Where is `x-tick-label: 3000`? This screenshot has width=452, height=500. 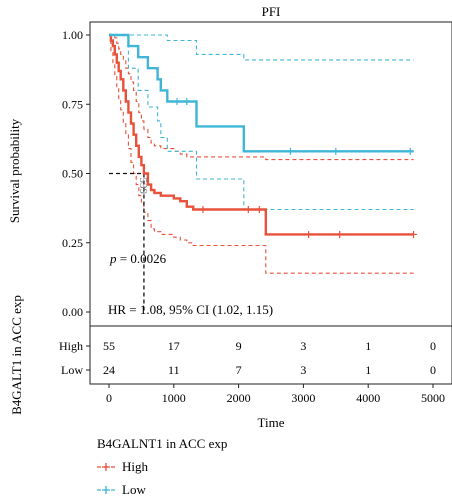 x-tick-label: 3000 is located at coordinates (303, 398).